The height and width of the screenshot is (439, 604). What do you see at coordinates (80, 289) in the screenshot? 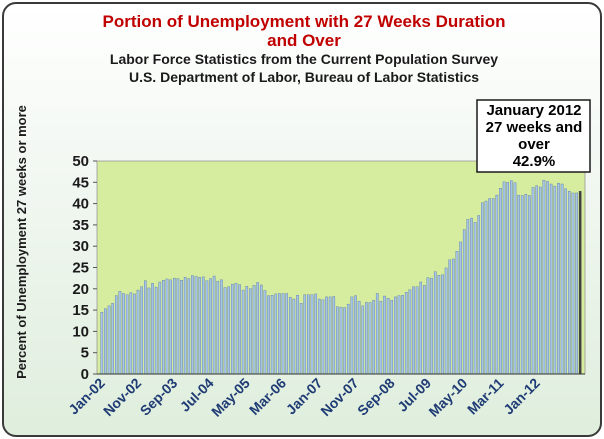
I see `y-tick-label: 20` at bounding box center [80, 289].